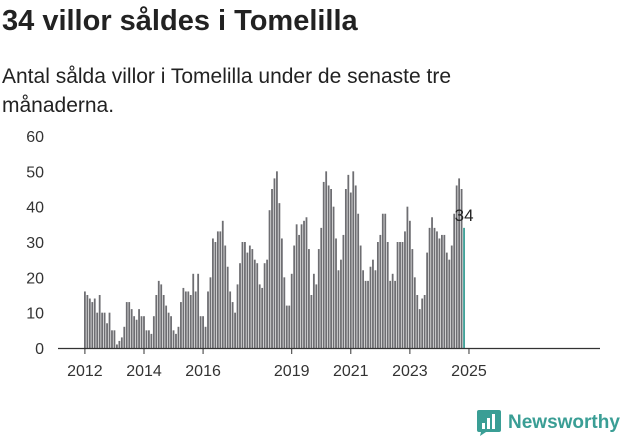 The image size is (631, 439). What do you see at coordinates (464, 215) in the screenshot?
I see `last-value-label: 34` at bounding box center [464, 215].